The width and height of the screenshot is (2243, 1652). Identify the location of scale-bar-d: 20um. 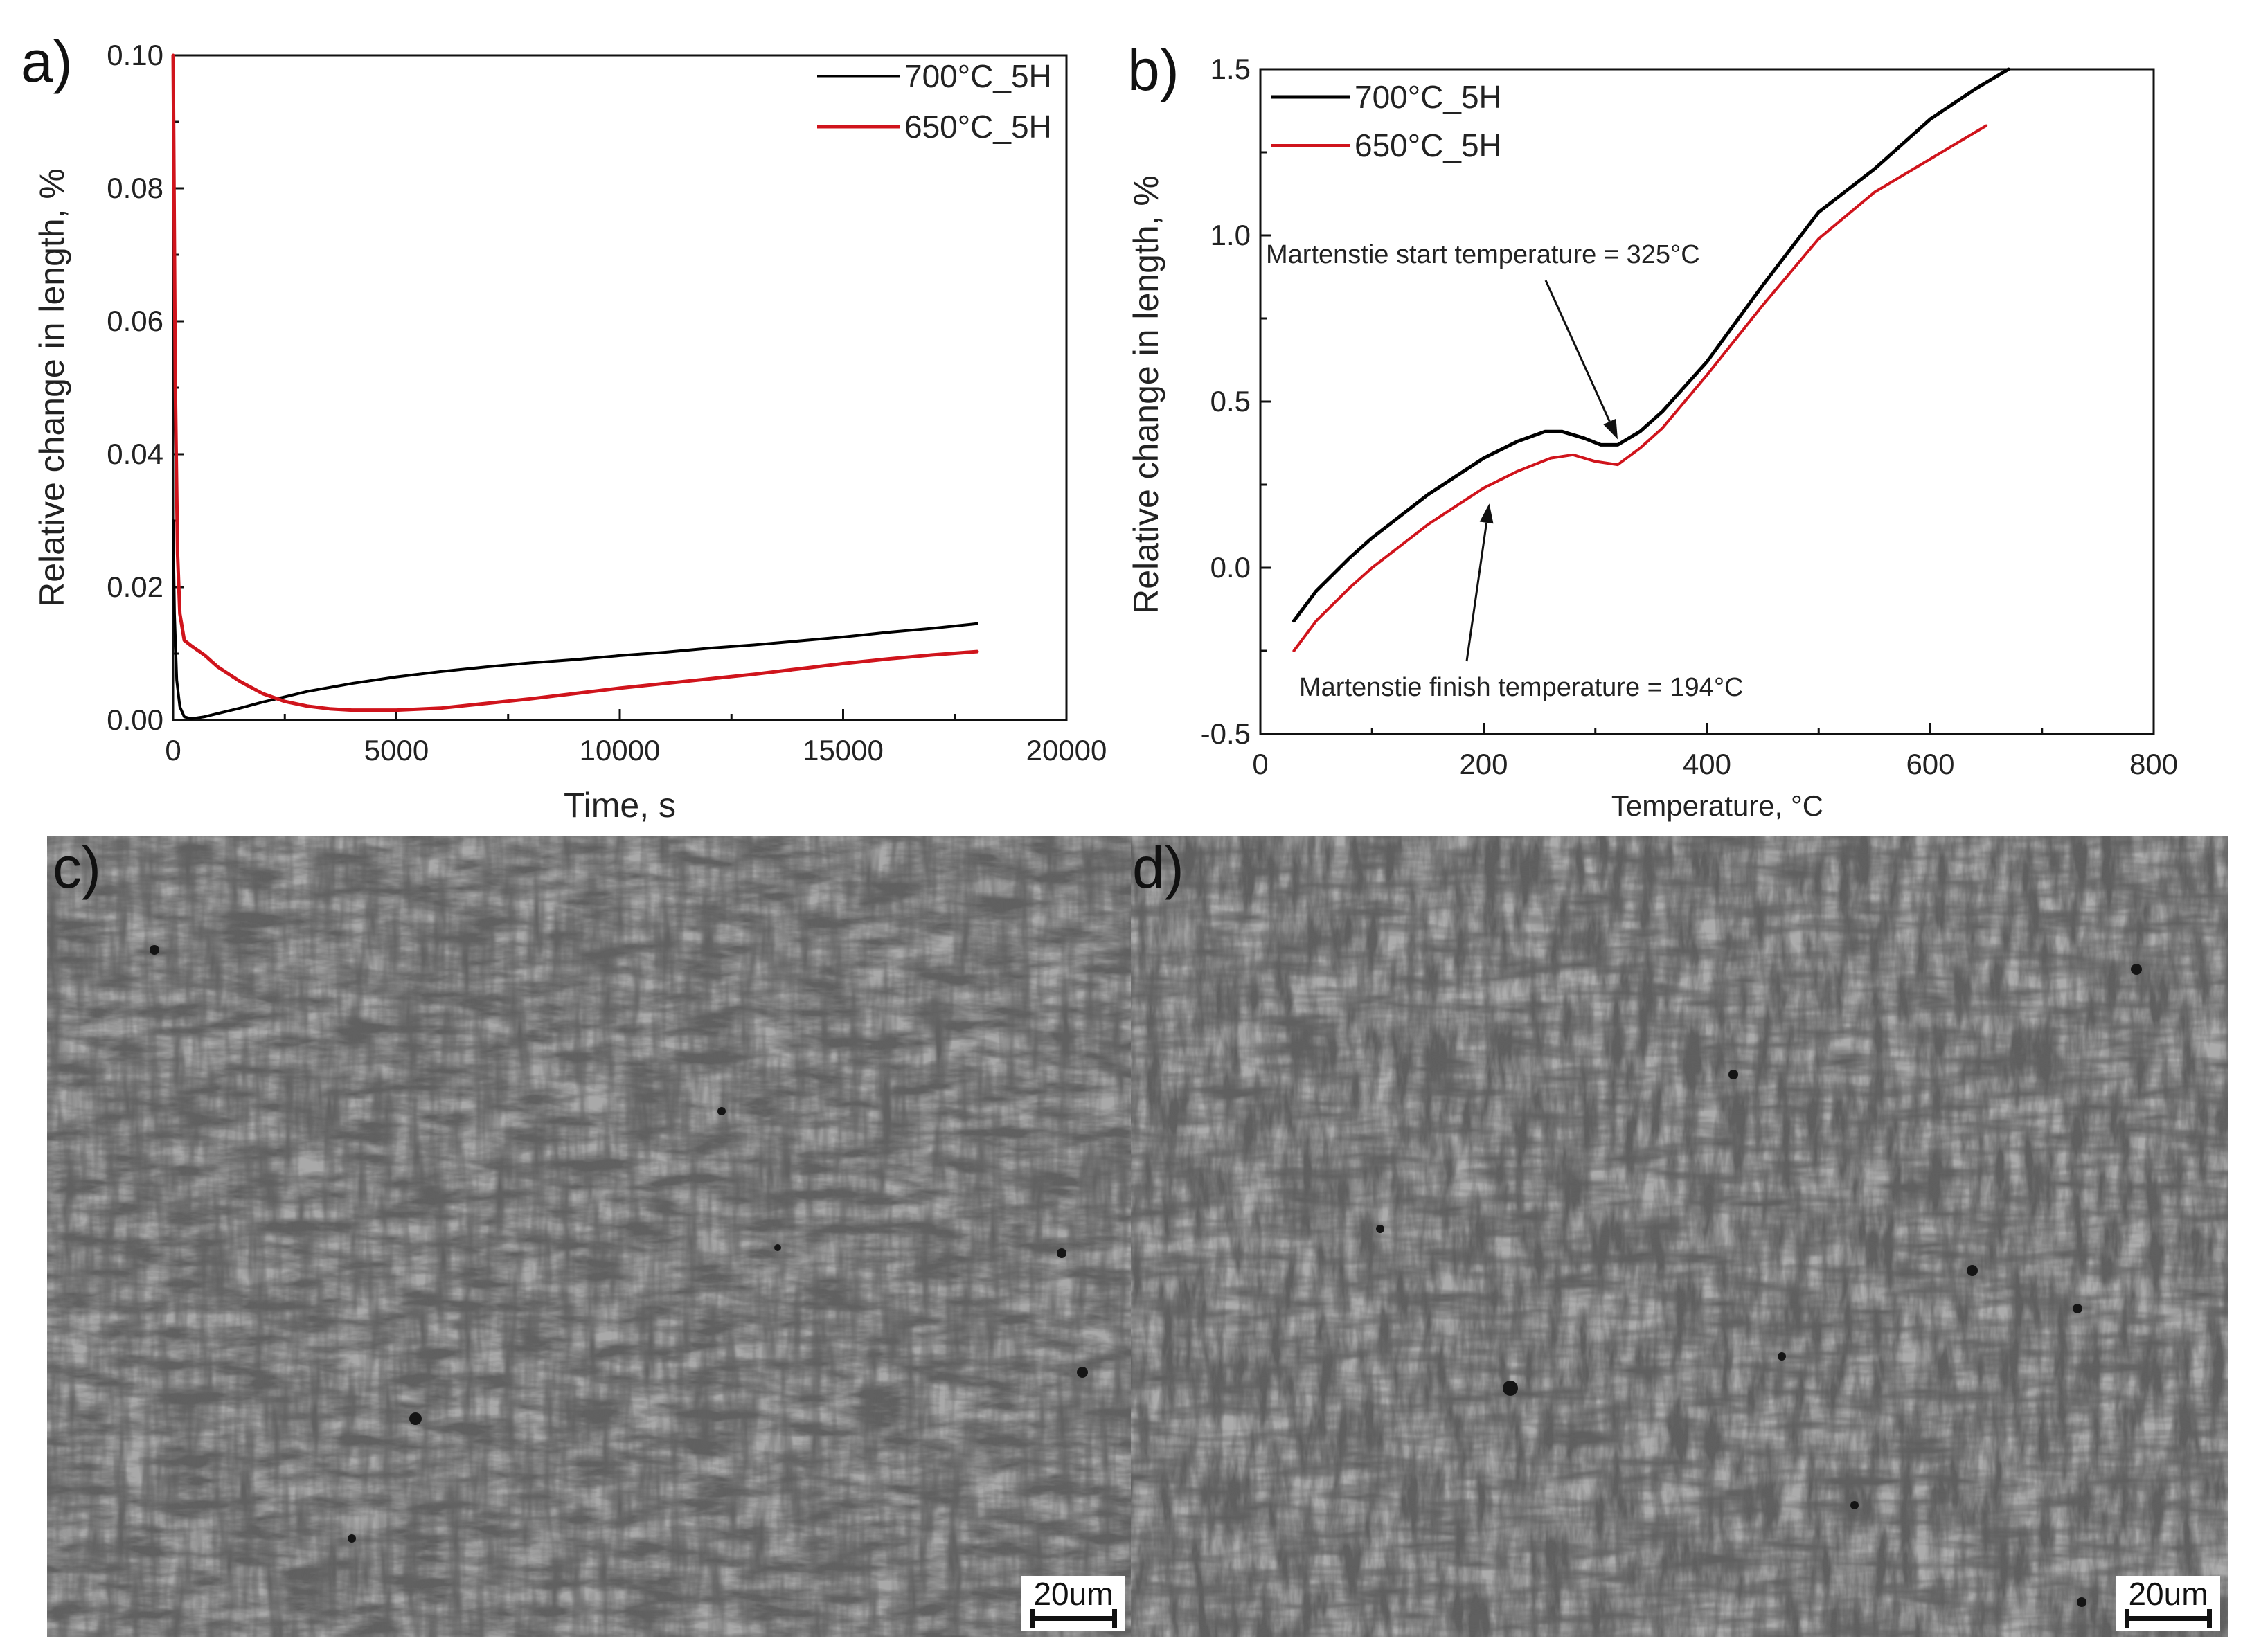
(2168, 1604).